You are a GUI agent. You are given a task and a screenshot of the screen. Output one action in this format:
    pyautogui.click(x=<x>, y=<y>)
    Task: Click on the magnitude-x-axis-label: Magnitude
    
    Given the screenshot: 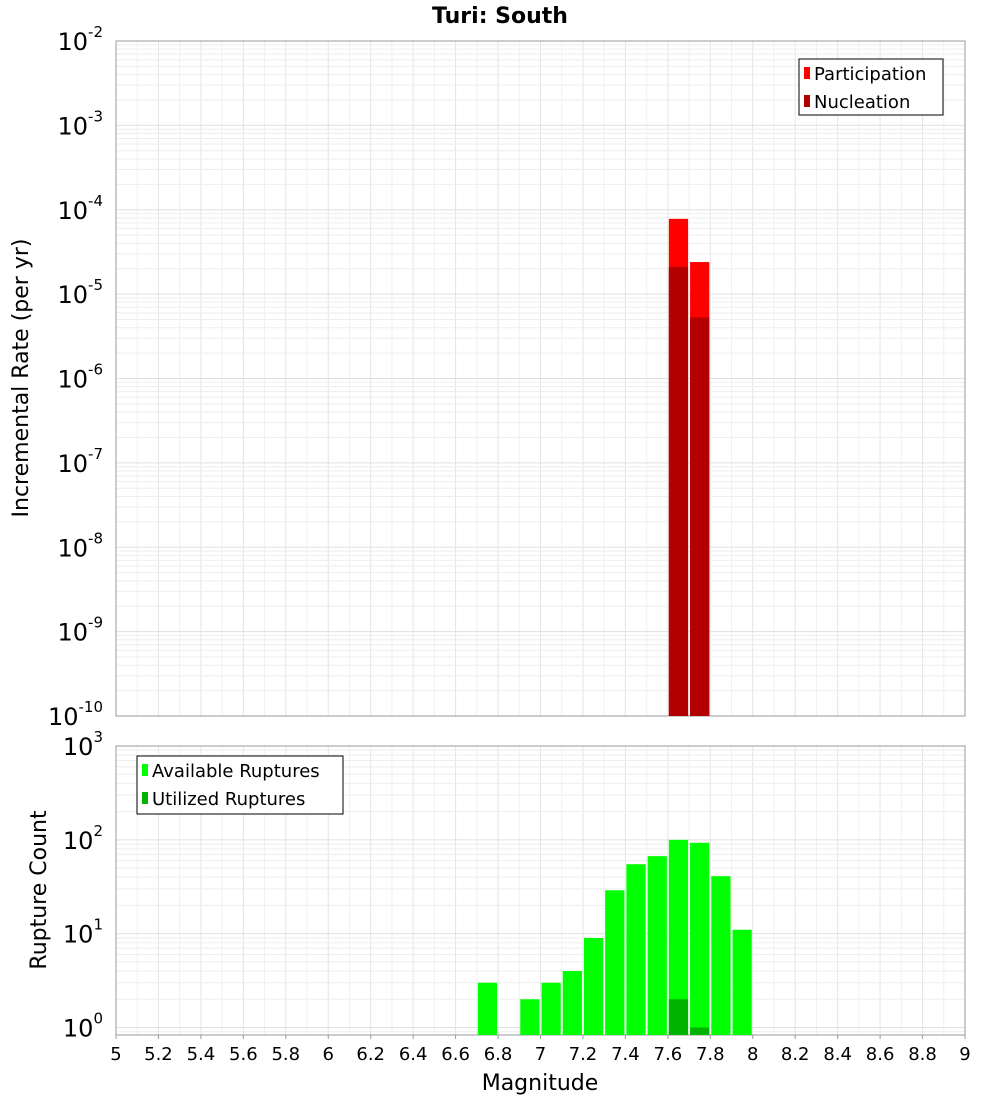 What is the action you would take?
    pyautogui.click(x=540, y=1083)
    